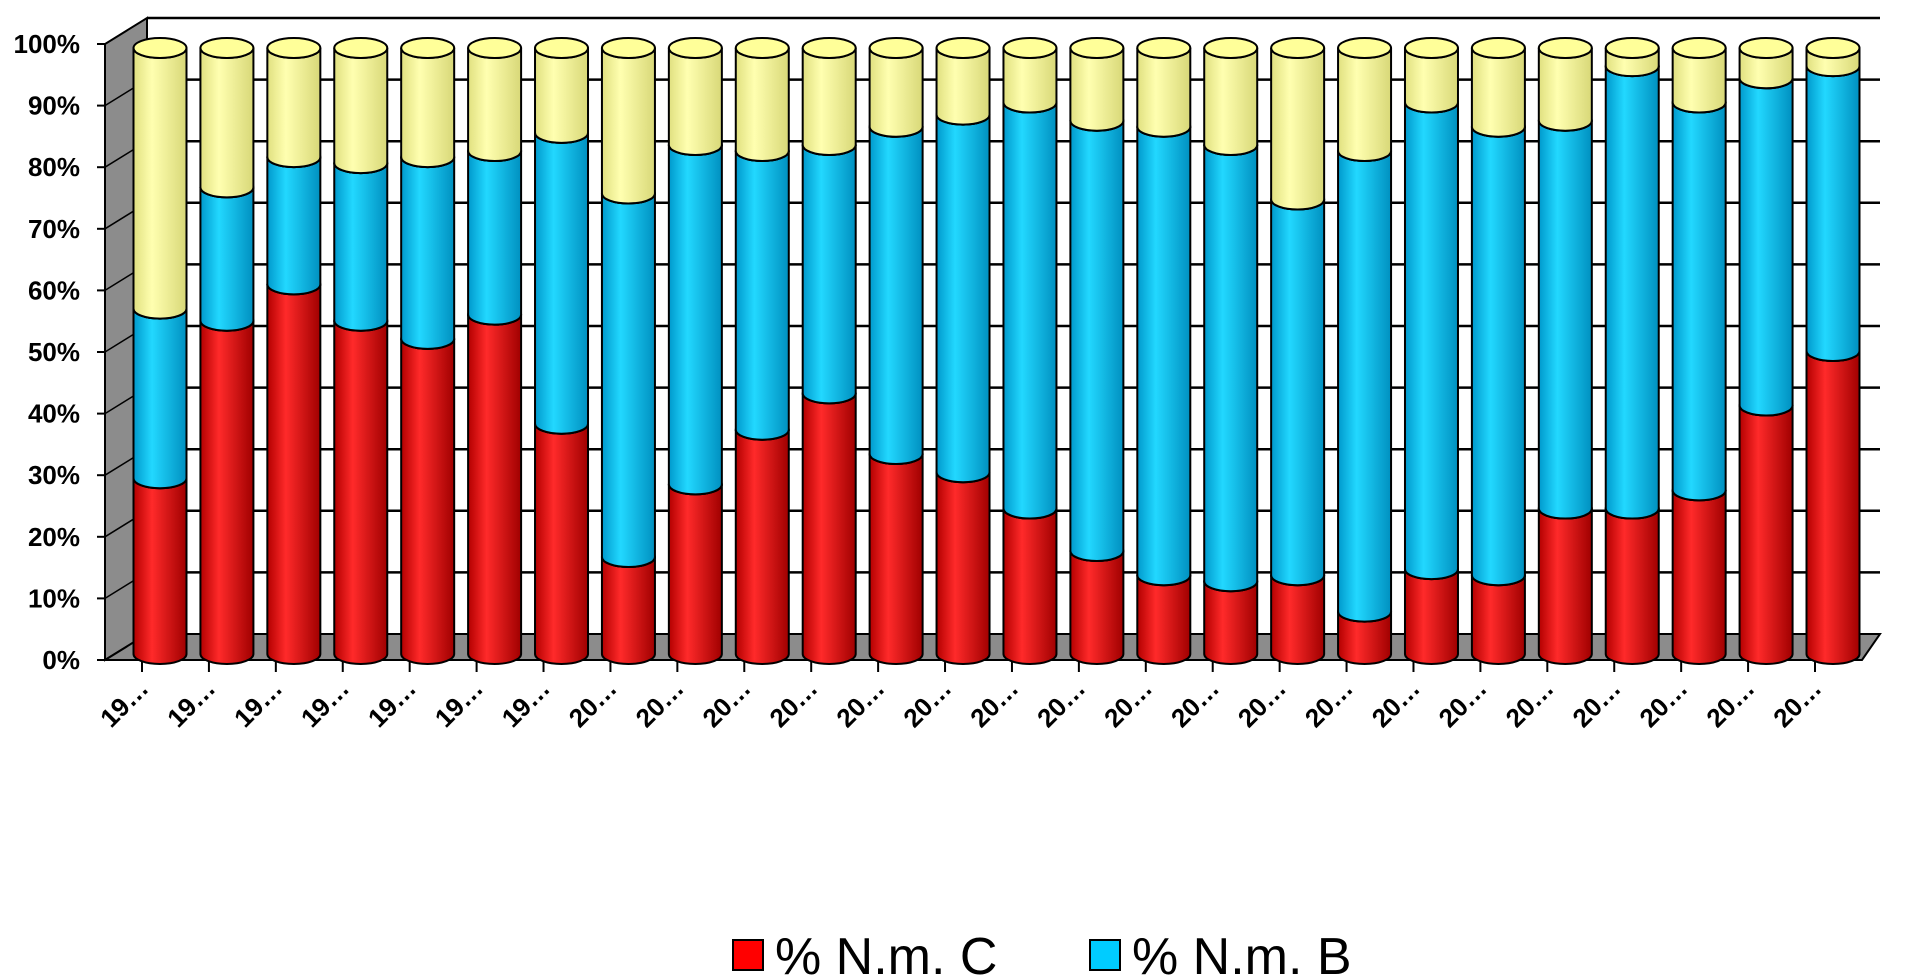 The width and height of the screenshot is (1905, 979). What do you see at coordinates (54, 414) in the screenshot?
I see `y-tick-label: 40%` at bounding box center [54, 414].